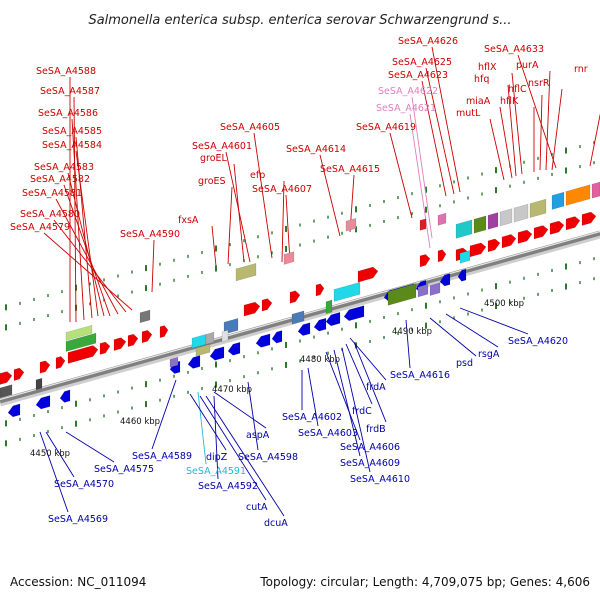 This screenshot has width=600, height=600. Describe the element at coordinates (538, 341) in the screenshot. I see `gene-label-bottom: SeSA_A4620` at that location.